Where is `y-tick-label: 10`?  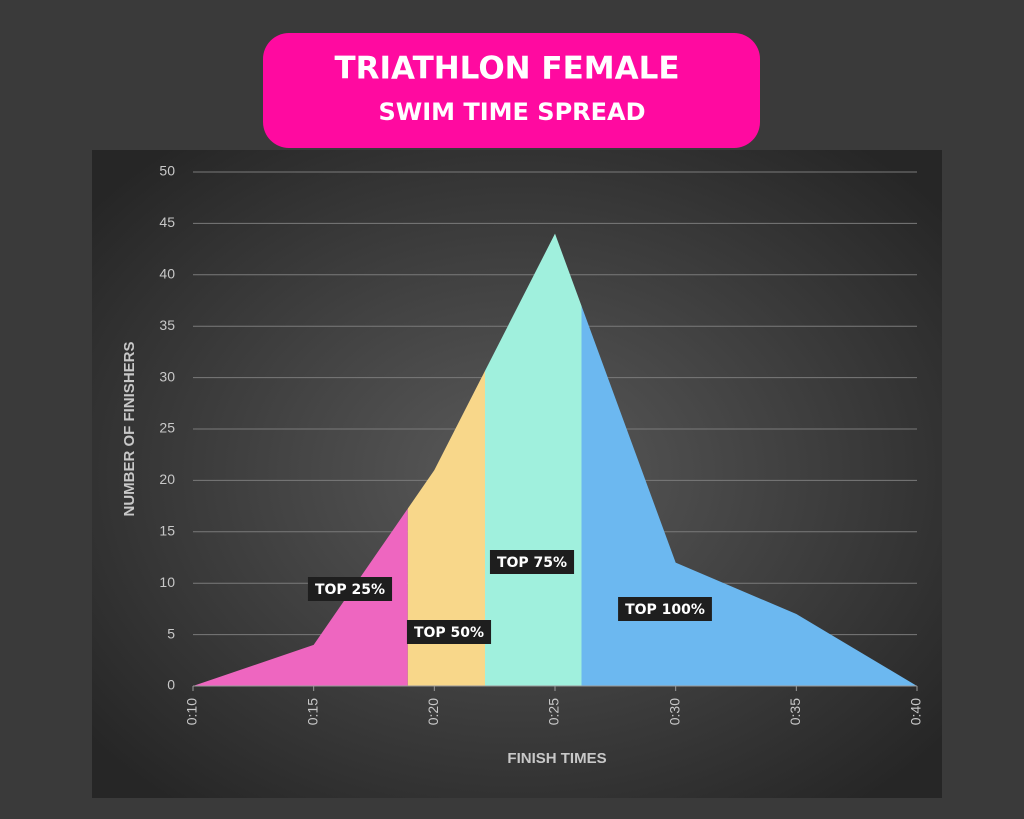 y-tick-label: 10 is located at coordinates (167, 582).